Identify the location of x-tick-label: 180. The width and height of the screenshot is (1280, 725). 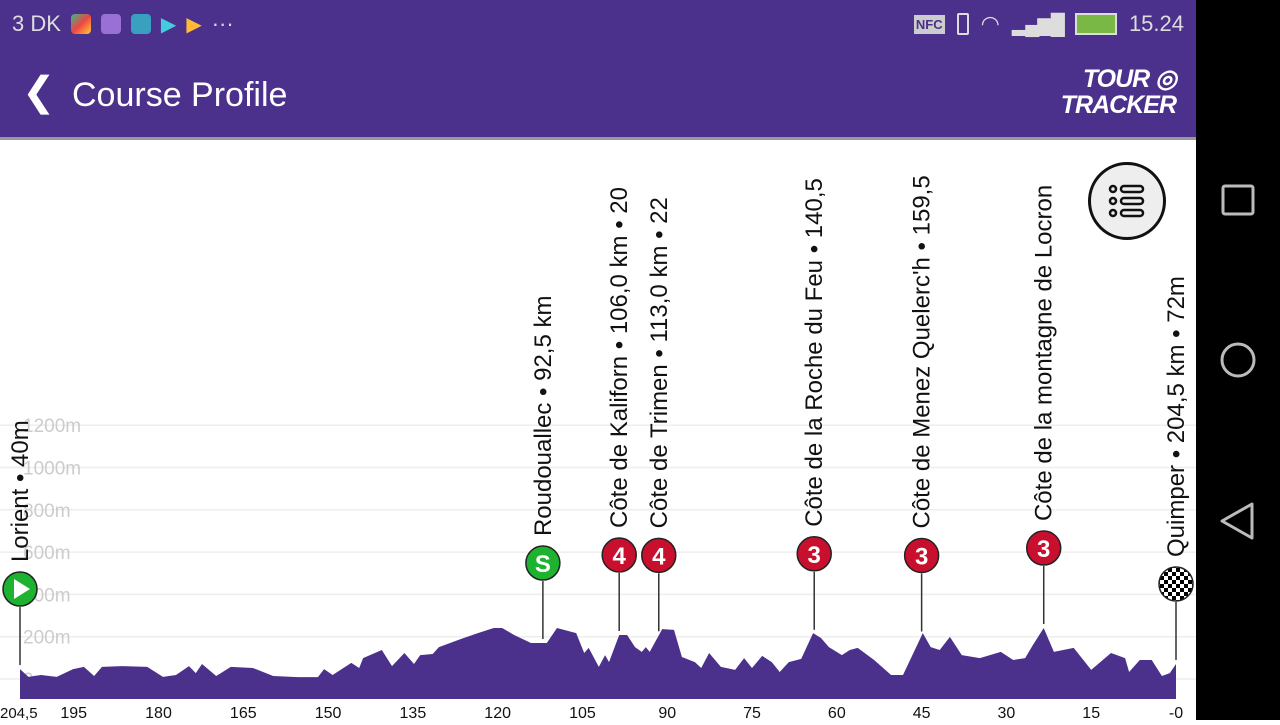
(158, 712).